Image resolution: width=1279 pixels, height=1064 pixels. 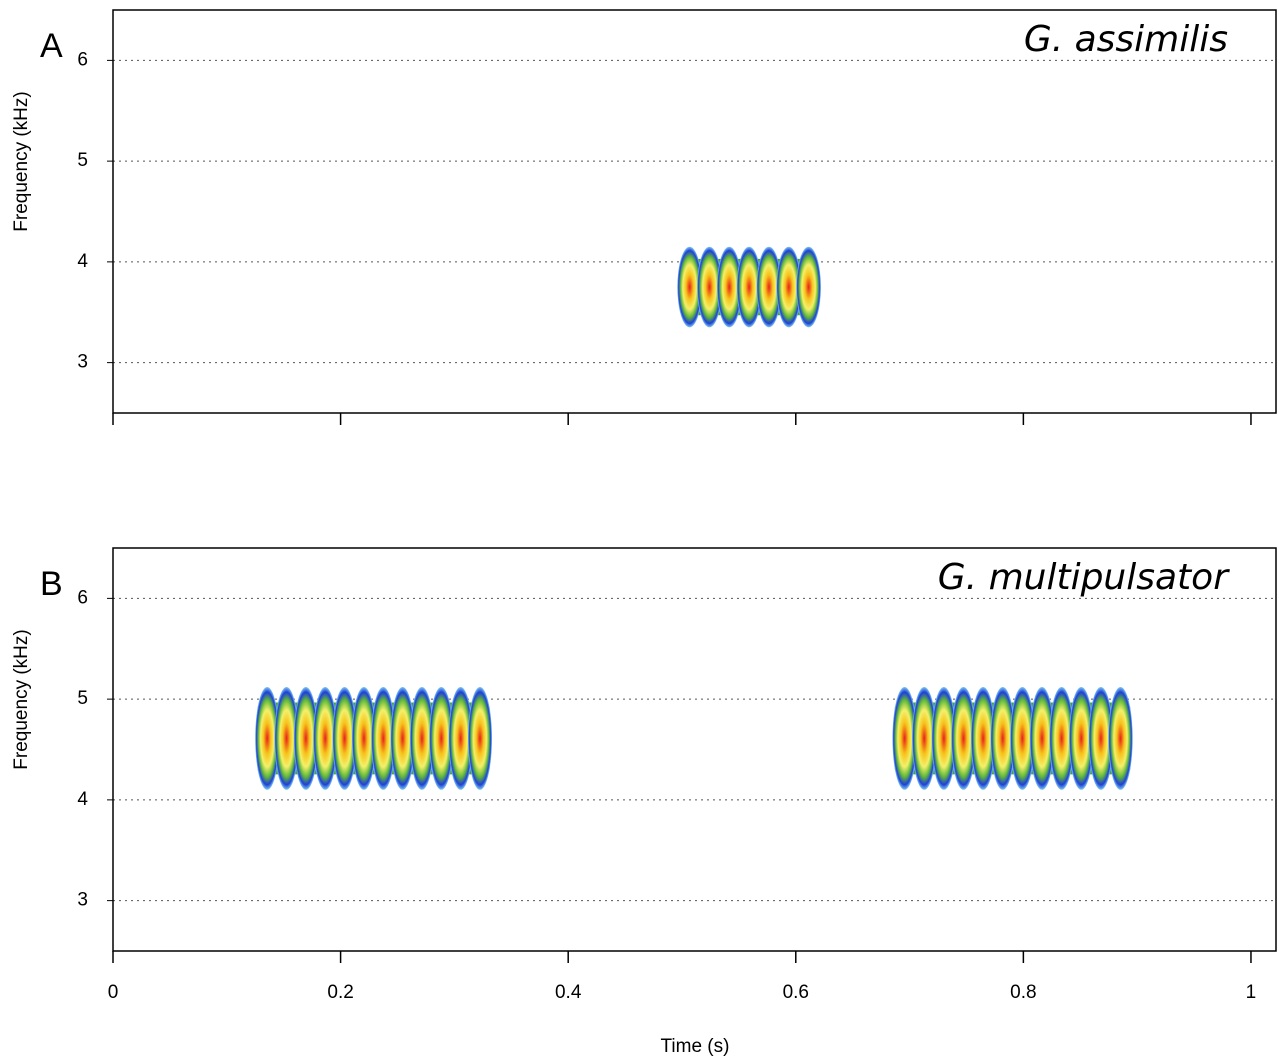 What do you see at coordinates (51, 46) in the screenshot?
I see `panel-letter: A` at bounding box center [51, 46].